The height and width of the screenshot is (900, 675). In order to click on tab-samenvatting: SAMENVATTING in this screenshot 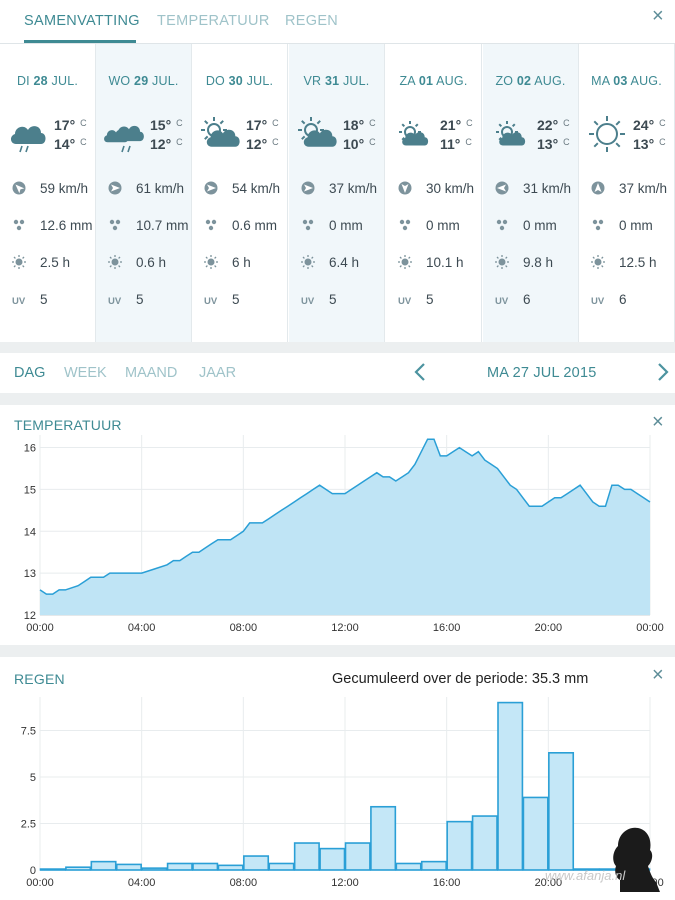, I will do `click(82, 21)`.